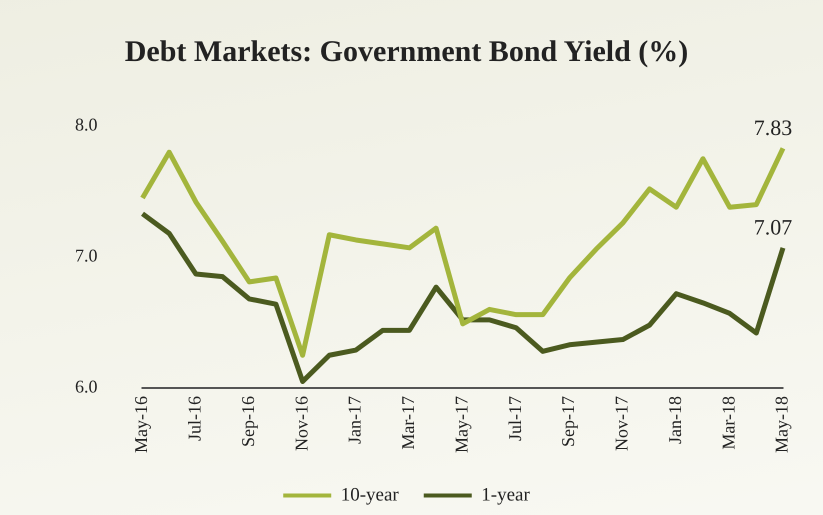  I want to click on x-tick-label: Sep-16, so click(248, 422).